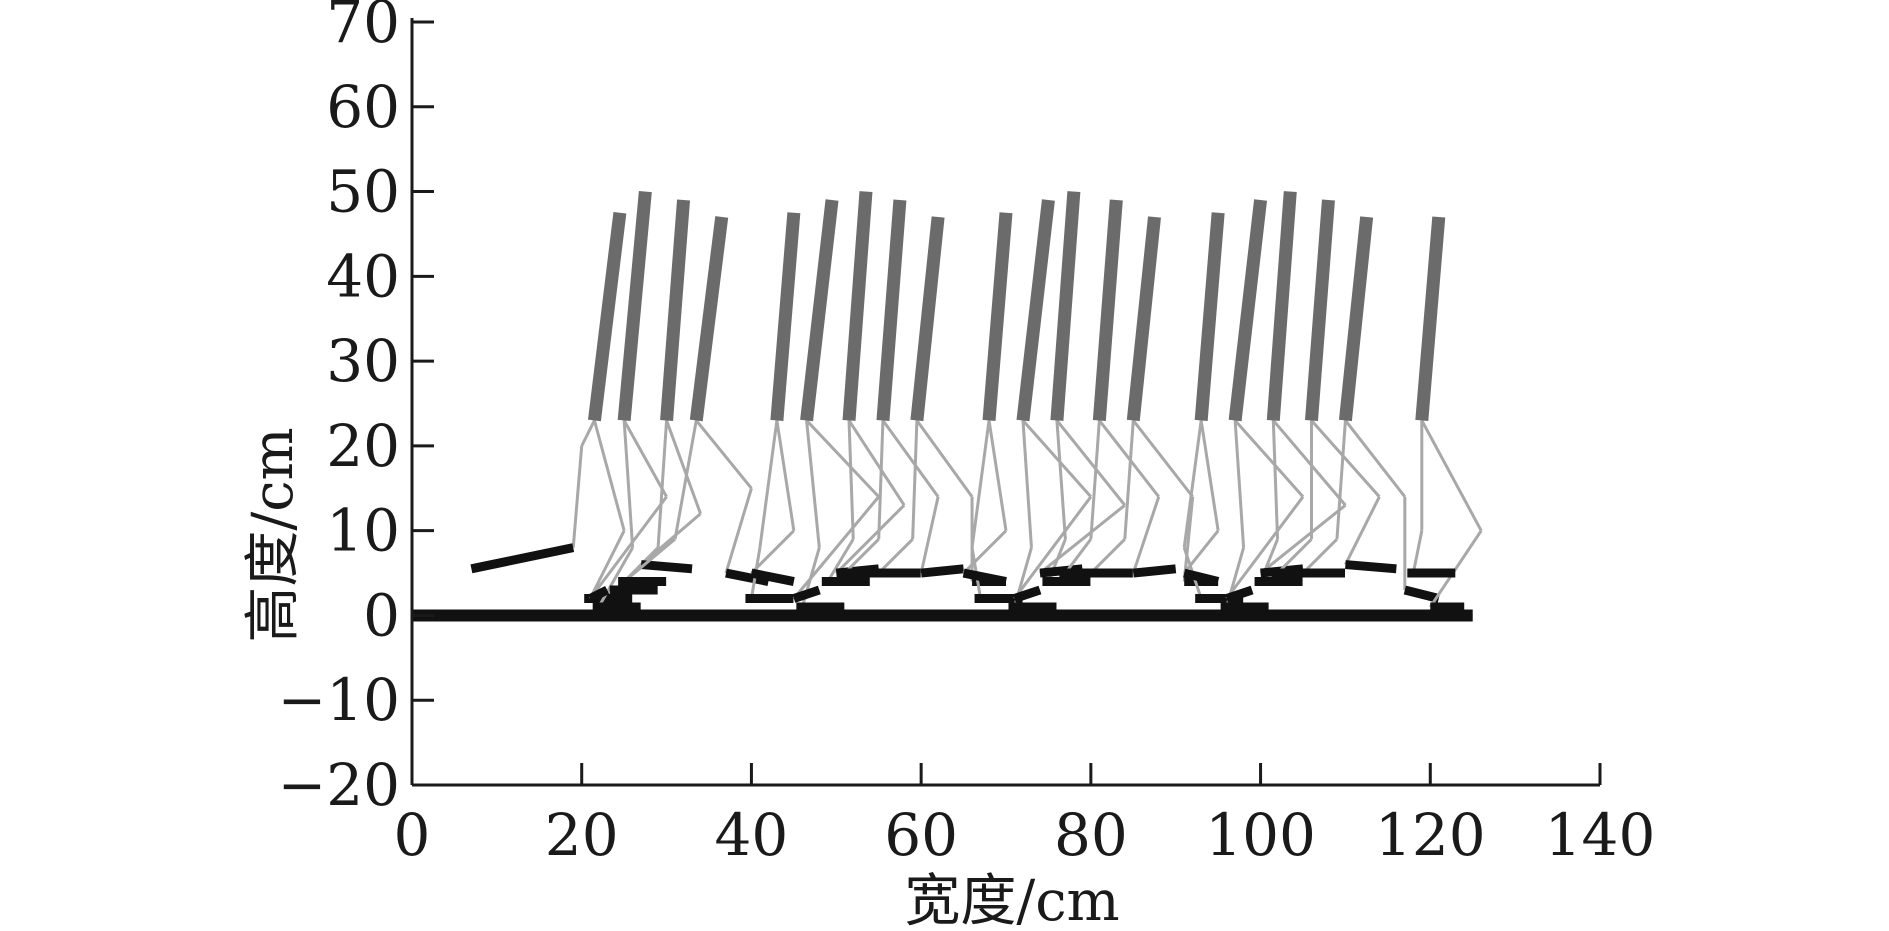 This screenshot has height=931, width=1889. What do you see at coordinates (363, 192) in the screenshot?
I see `y-tick-label: 50` at bounding box center [363, 192].